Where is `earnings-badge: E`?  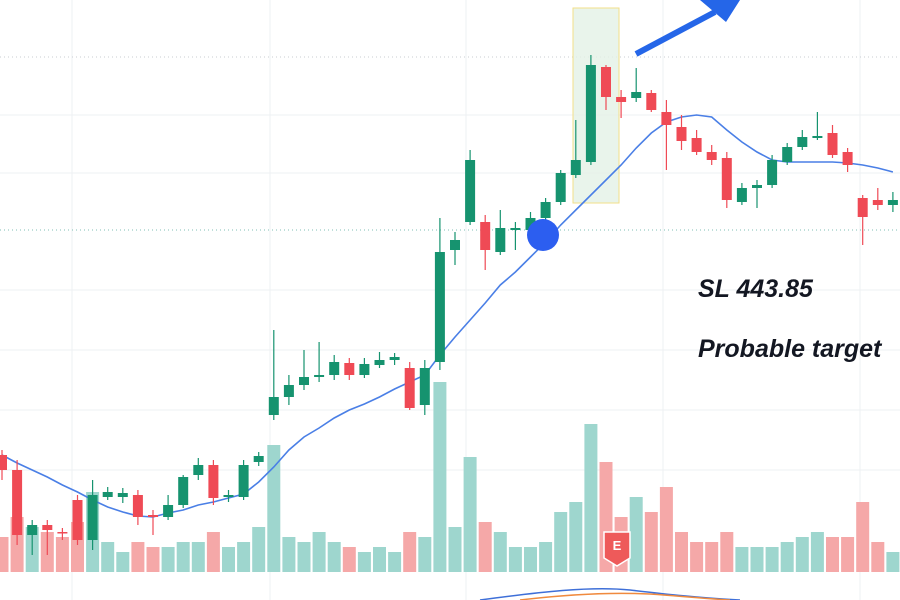
earnings-badge: E is located at coordinates (617, 549).